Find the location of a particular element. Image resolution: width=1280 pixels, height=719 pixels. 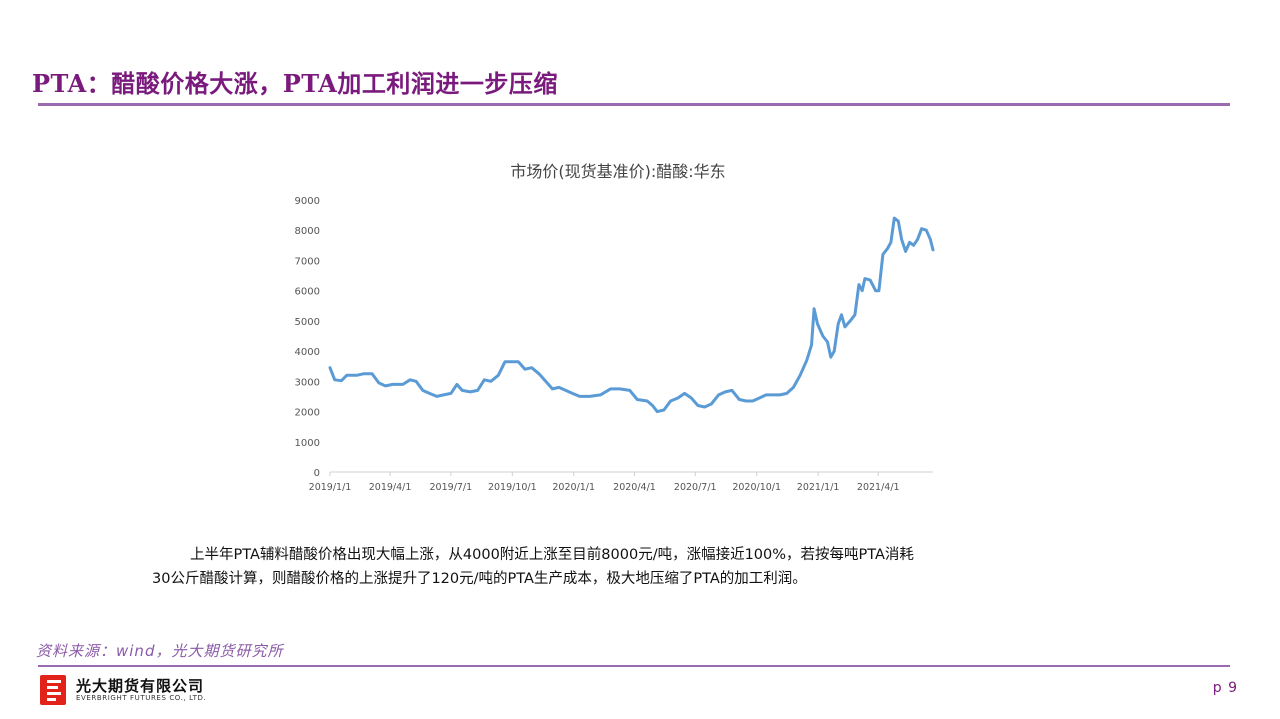

y-axis: 9000 8000 7000 6000 5000 4000 3000 2000 1000 0 is located at coordinates (307, 337).